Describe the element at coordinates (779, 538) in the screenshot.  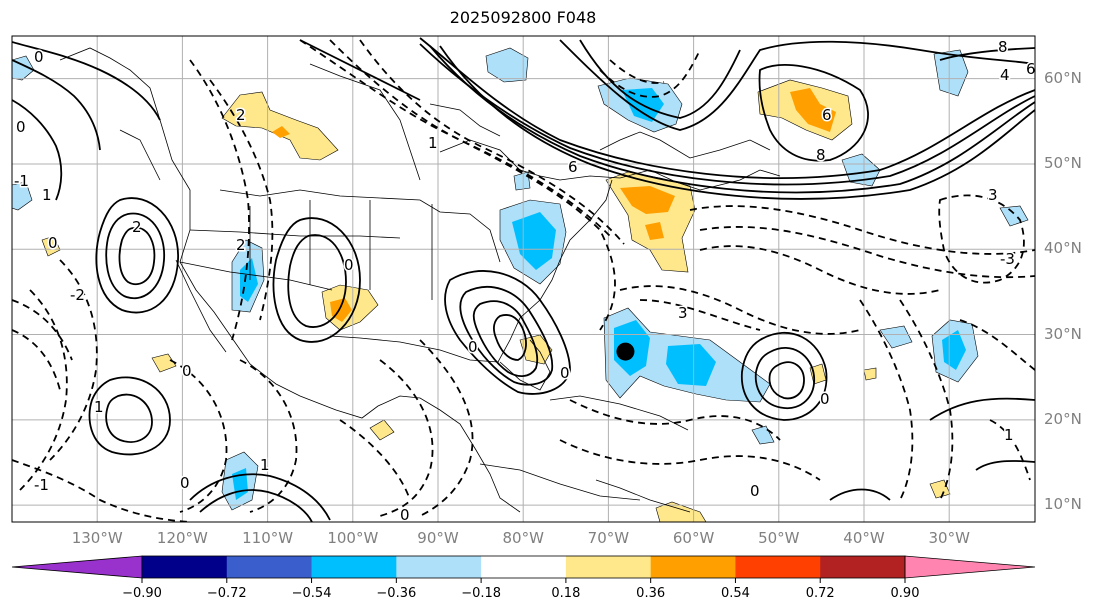
I see `lon-label: 50°W` at that location.